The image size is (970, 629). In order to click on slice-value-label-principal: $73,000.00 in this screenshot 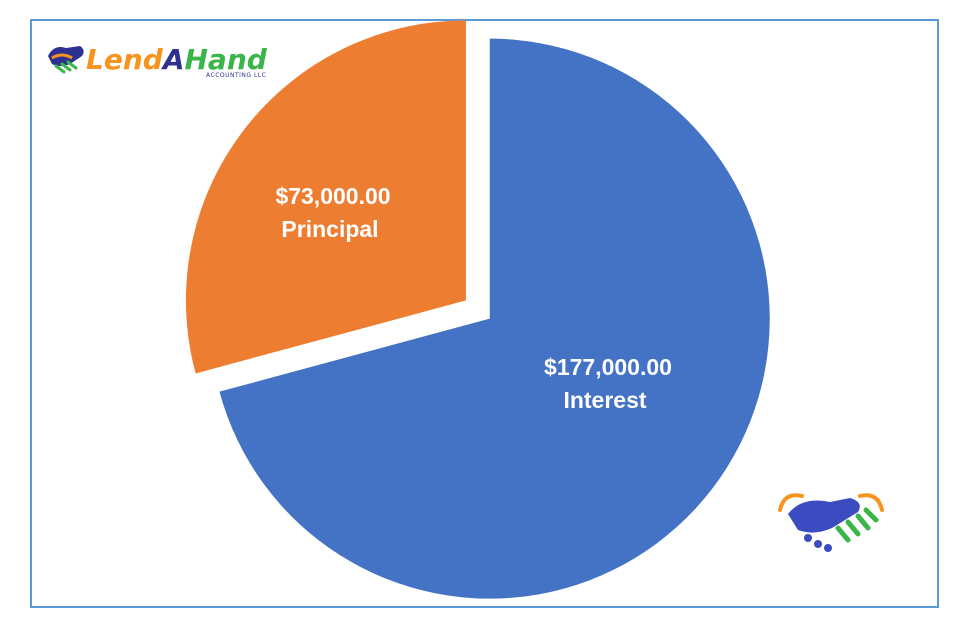, I will do `click(332, 196)`.